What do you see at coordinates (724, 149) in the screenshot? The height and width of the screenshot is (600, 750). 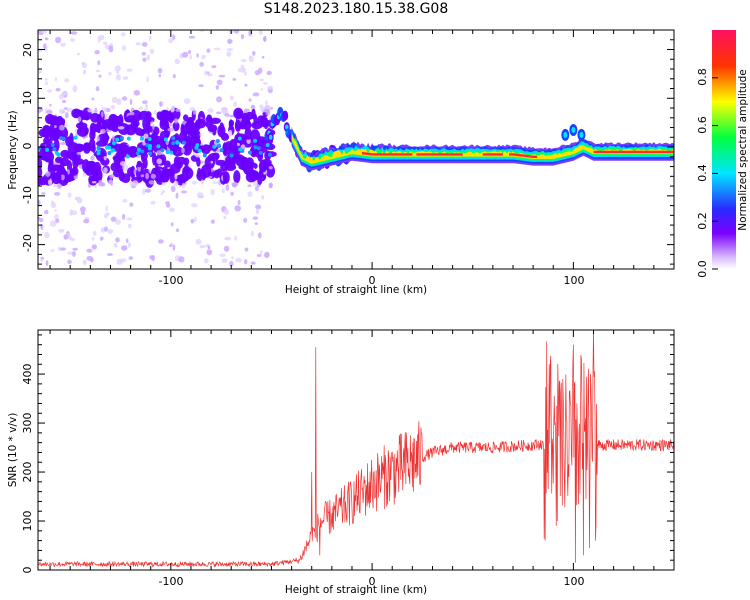 I see `colorbar-gradient` at bounding box center [724, 149].